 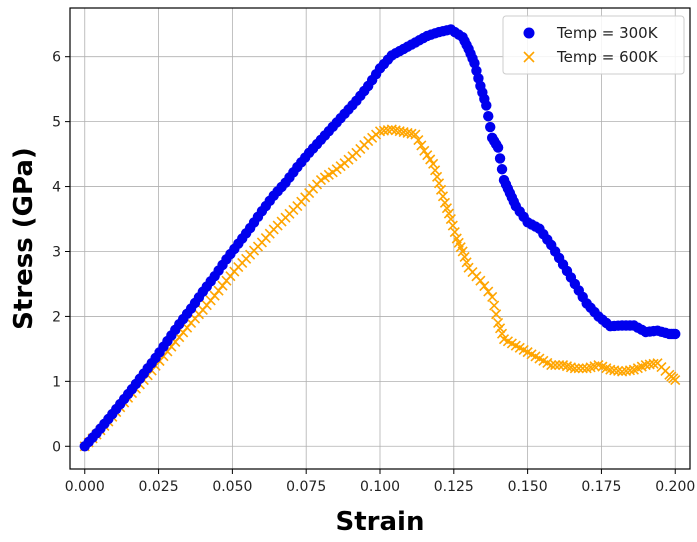 What do you see at coordinates (56, 188) in the screenshot?
I see `y-tick-label: 4` at bounding box center [56, 188].